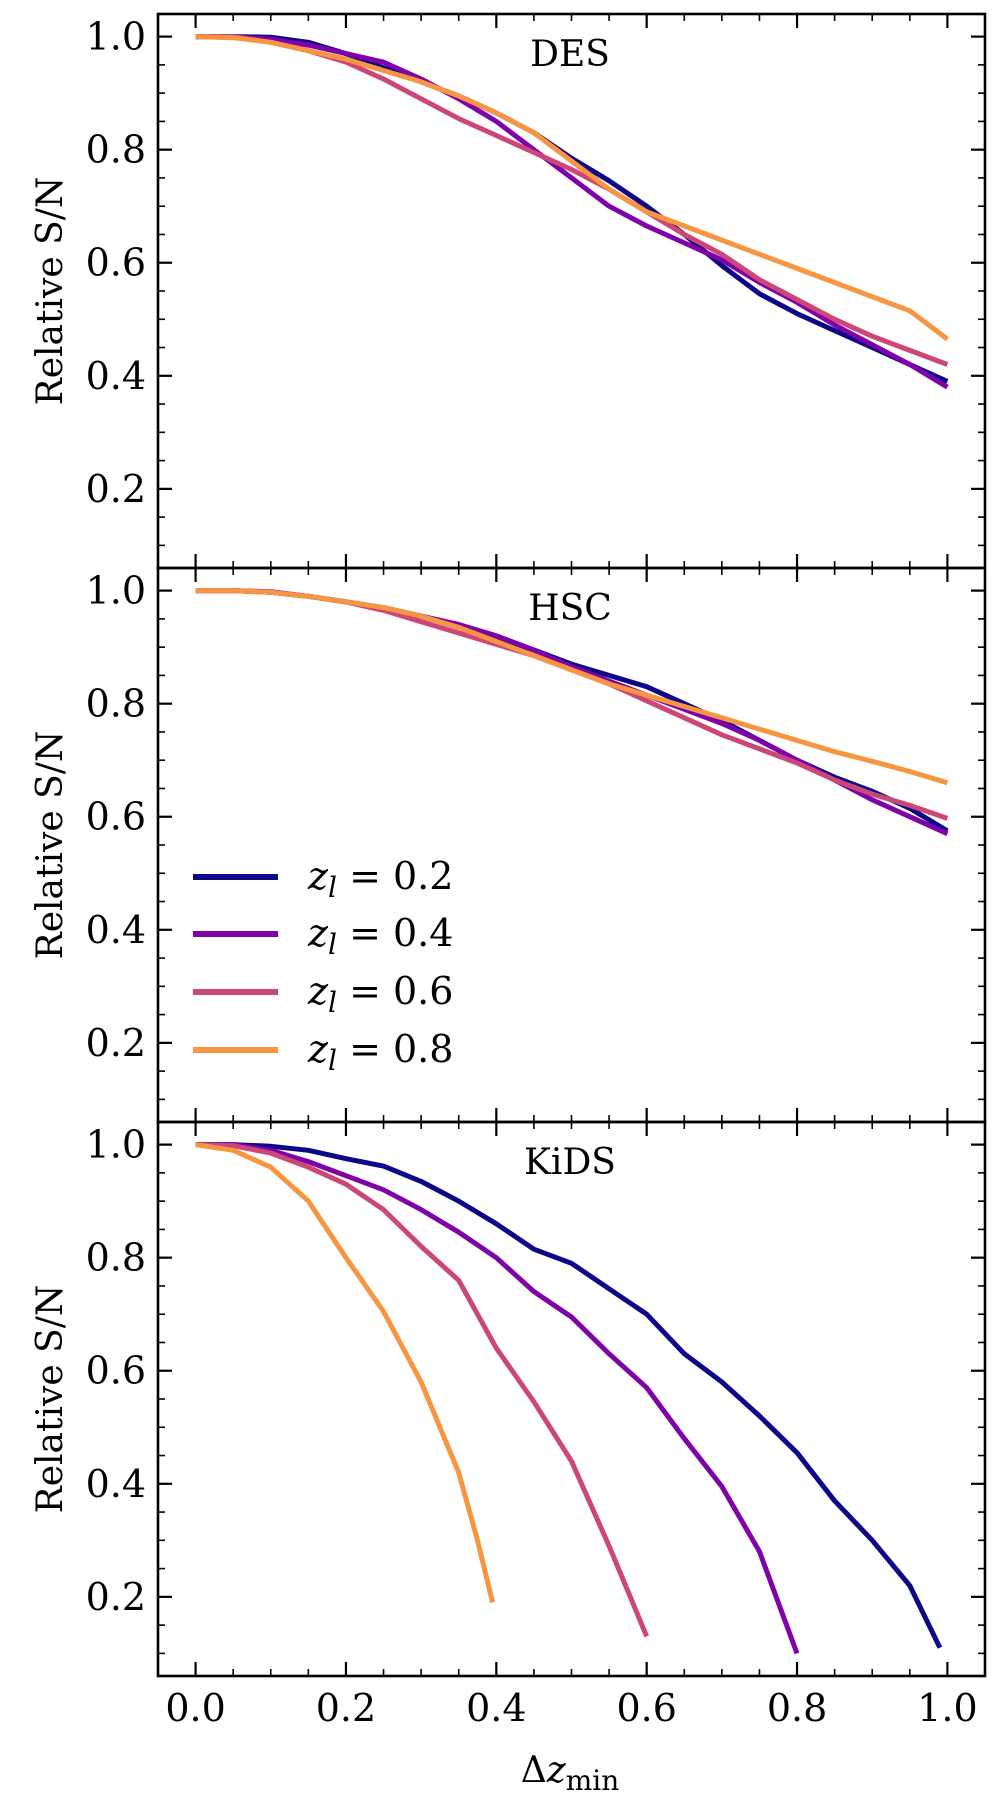 The height and width of the screenshot is (1800, 999). What do you see at coordinates (380, 879) in the screenshot?
I see `legend-label: zl = 0.2` at bounding box center [380, 879].